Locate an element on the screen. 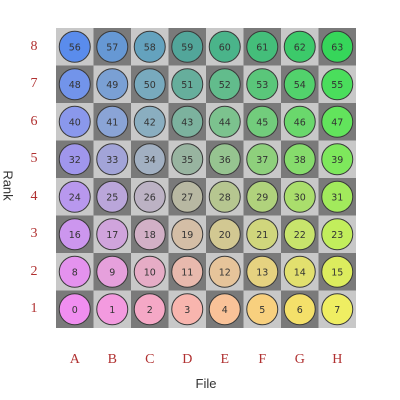 This screenshot has width=400, height=400. piece-label: 24 is located at coordinates (75, 197).